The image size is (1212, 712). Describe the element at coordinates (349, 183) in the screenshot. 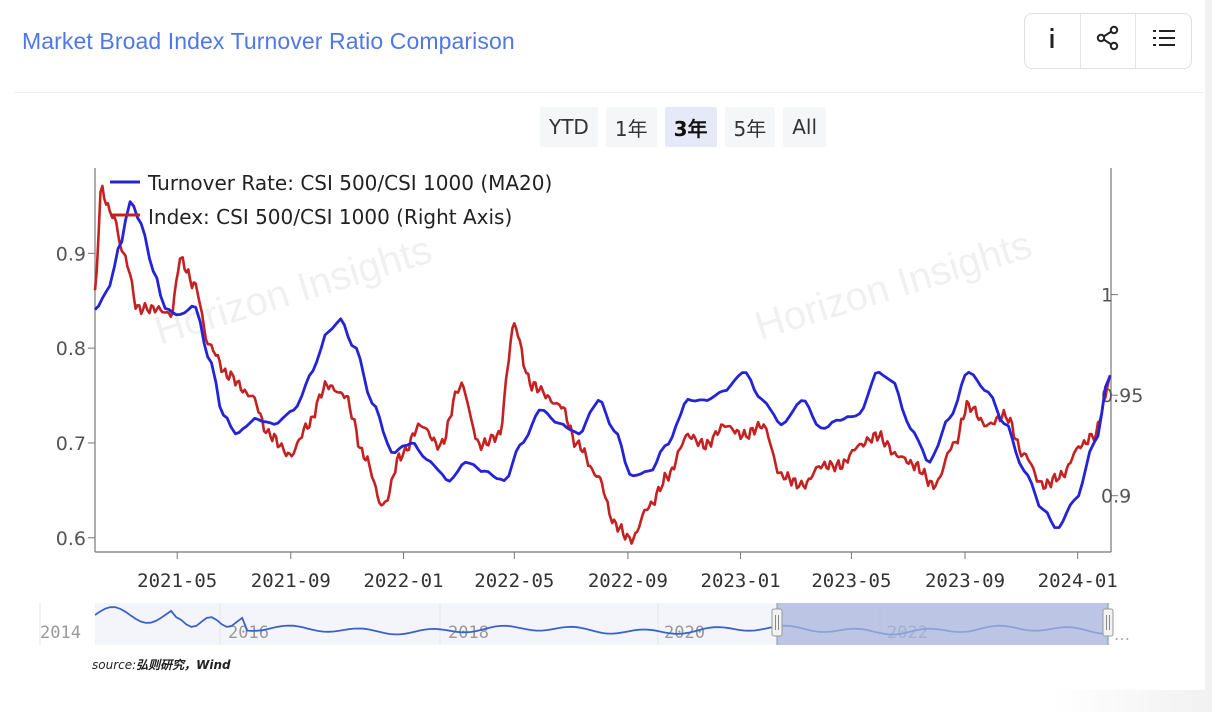

I see `legend-label-turnover: Turnover Rate: CSI 500/CSI 1000 (MA20)` at that location.